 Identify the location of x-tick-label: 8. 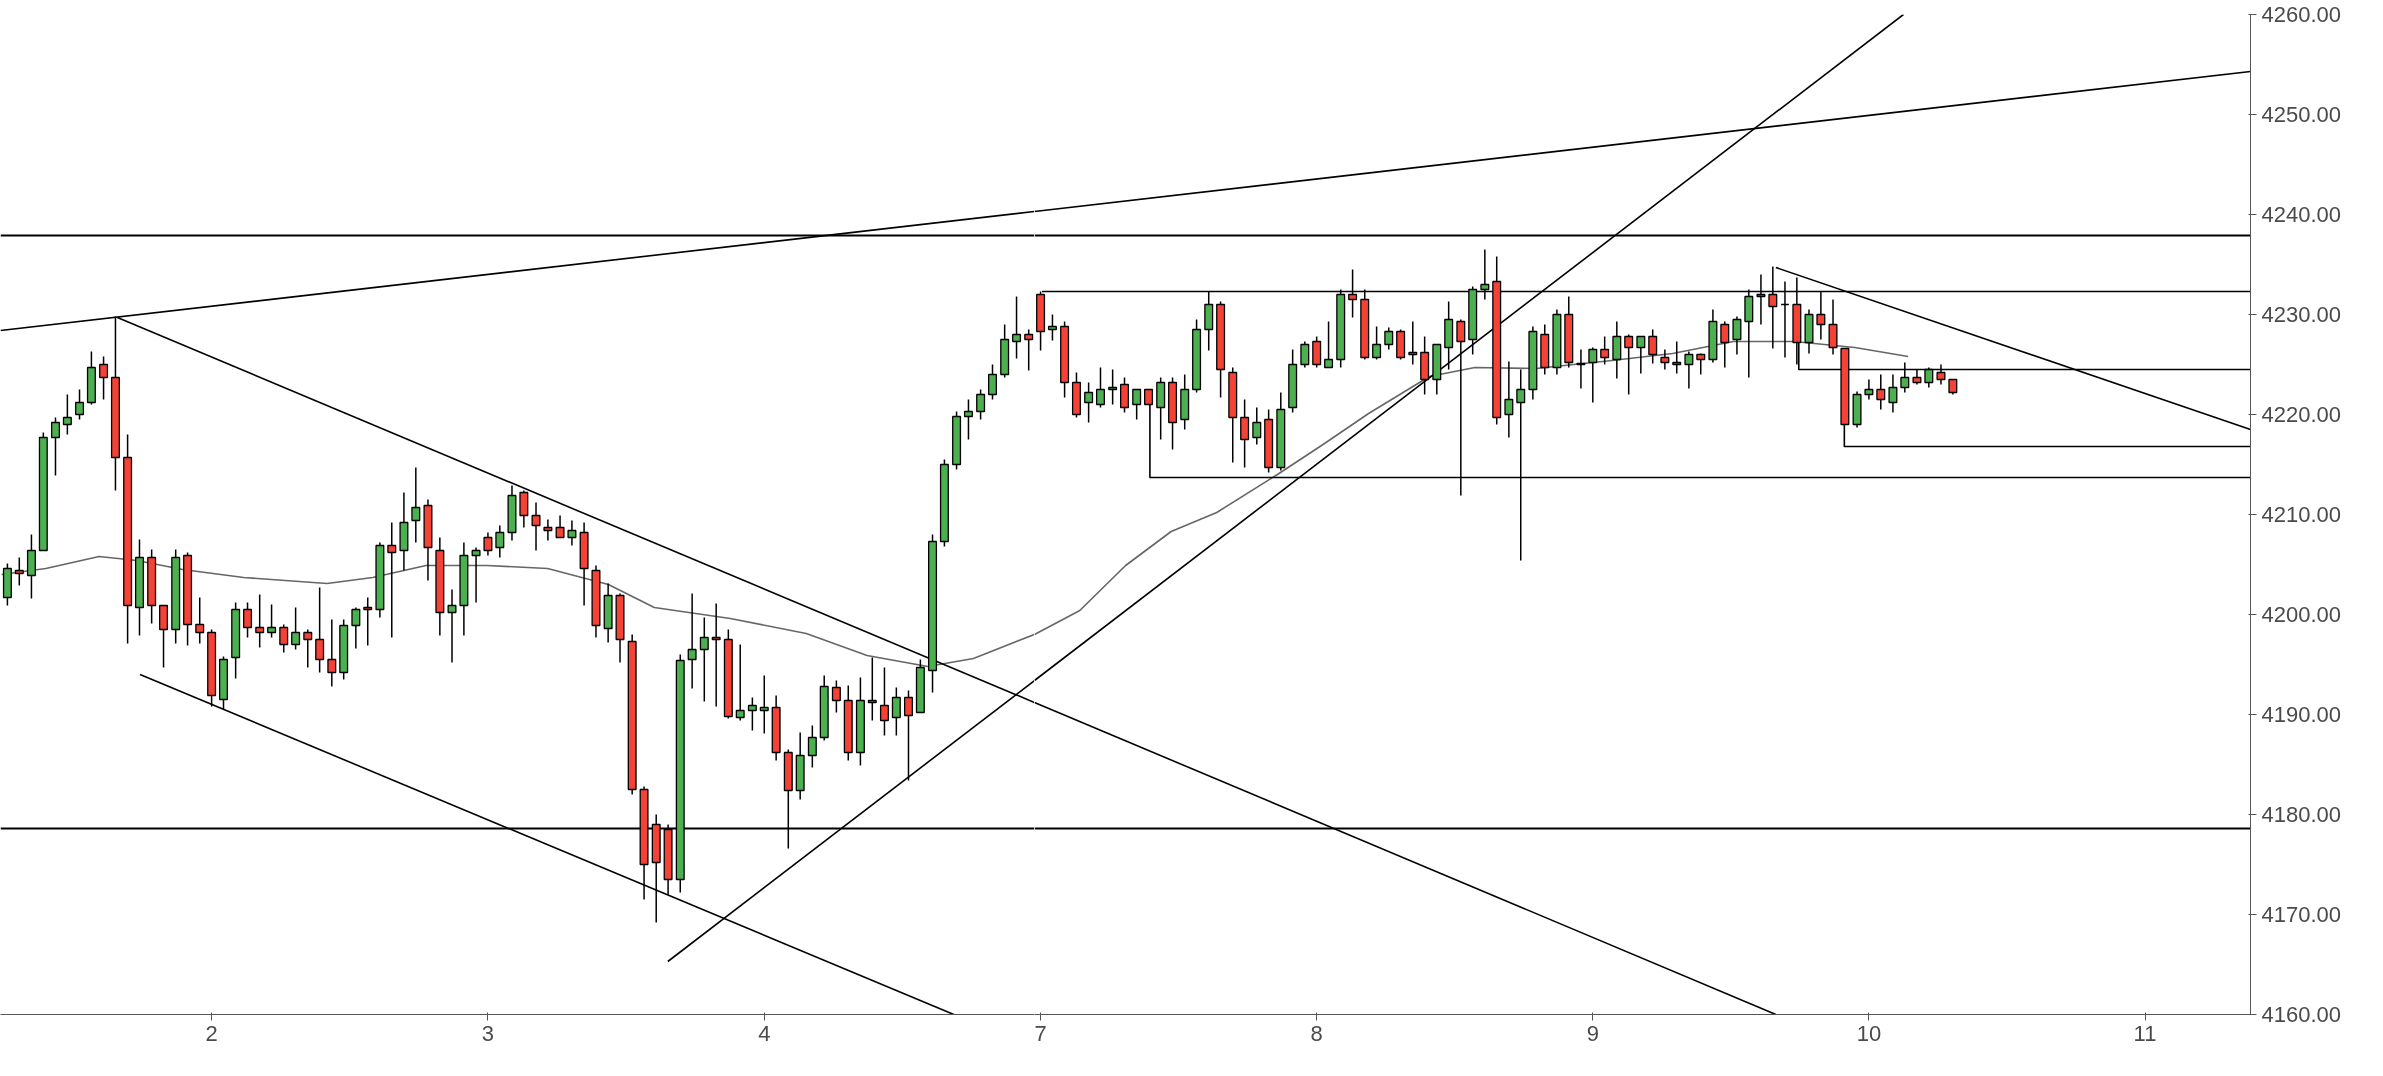
(1316, 1033).